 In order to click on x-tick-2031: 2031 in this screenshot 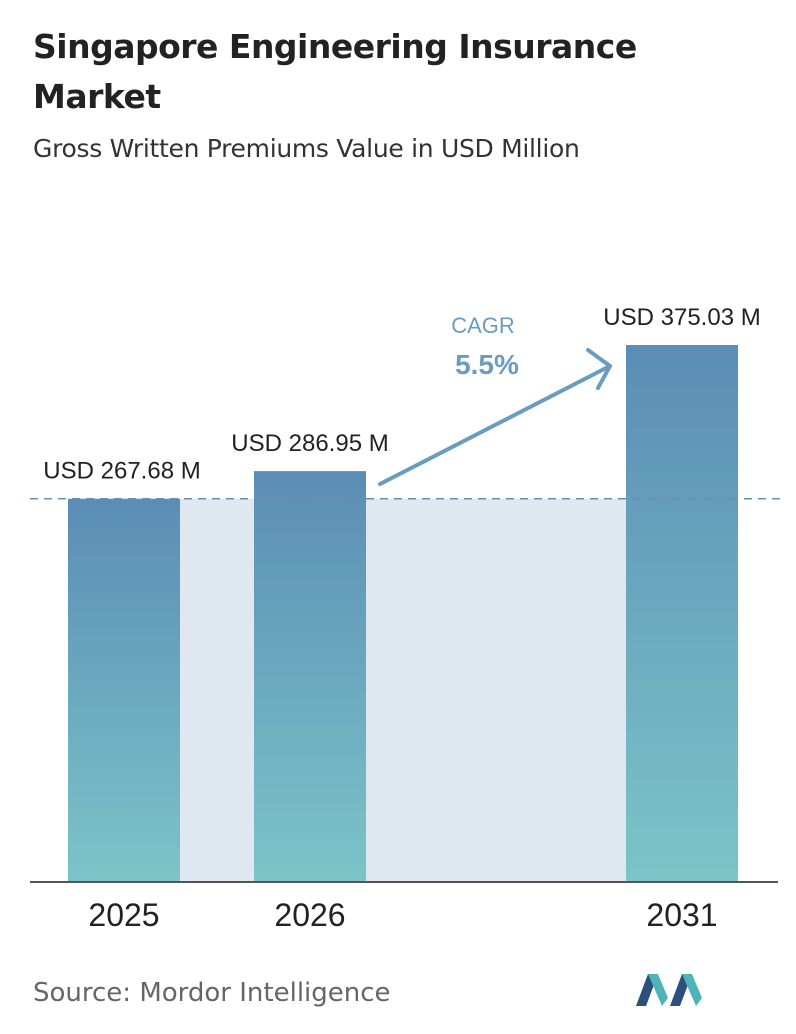, I will do `click(681, 915)`.